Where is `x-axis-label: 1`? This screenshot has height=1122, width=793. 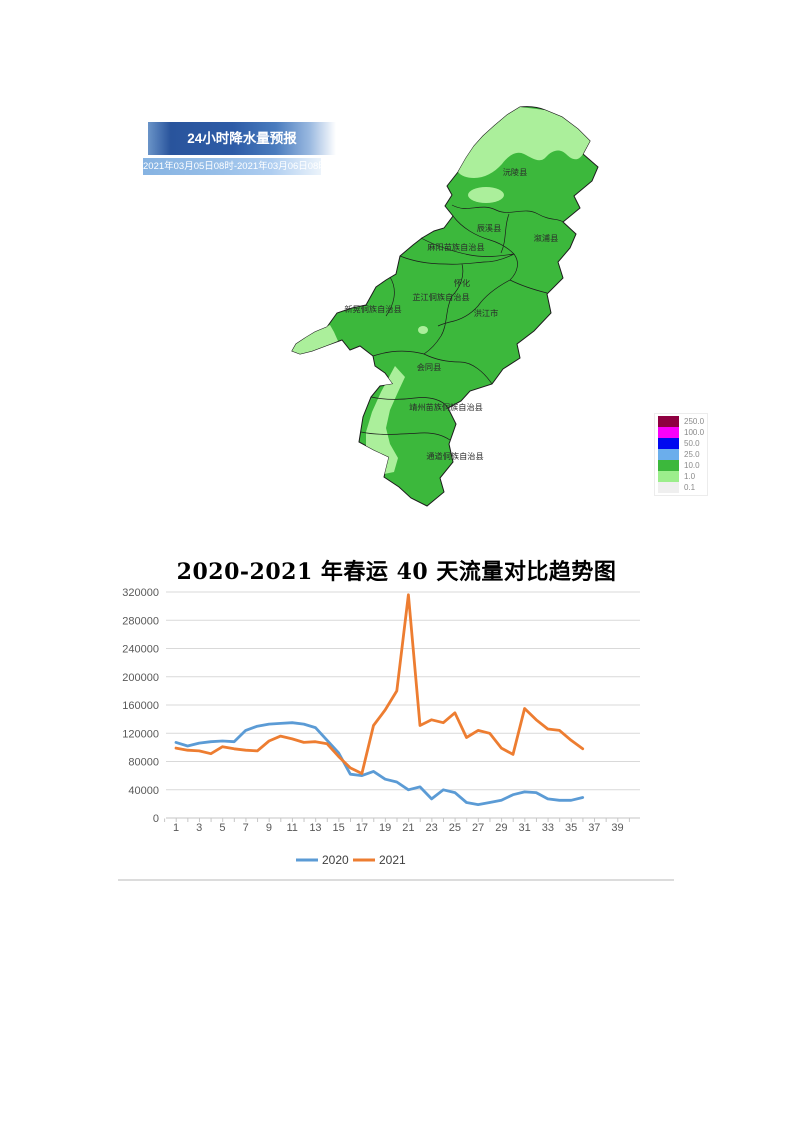 x-axis-label: 1 is located at coordinates (176, 828).